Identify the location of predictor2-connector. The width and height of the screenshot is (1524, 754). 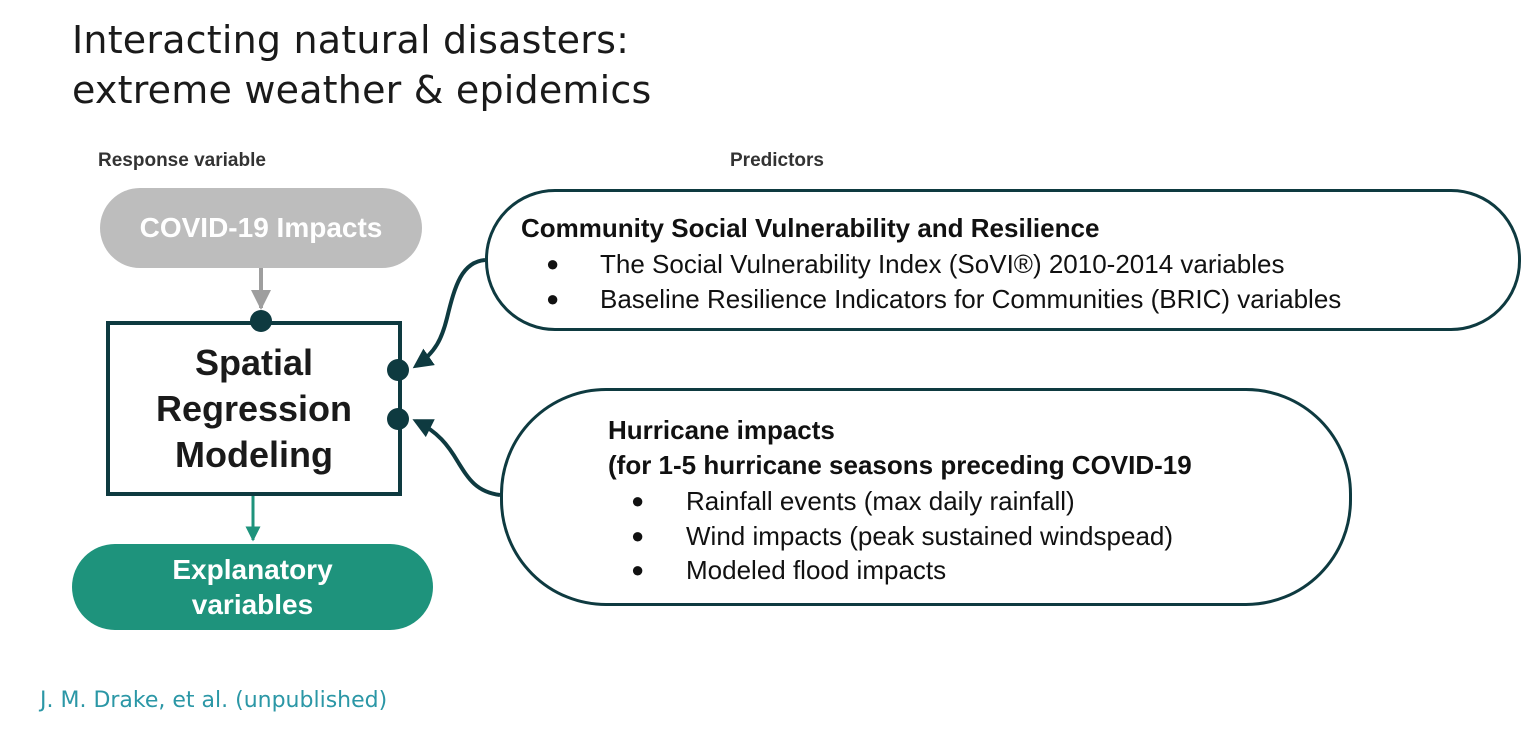
(456, 458).